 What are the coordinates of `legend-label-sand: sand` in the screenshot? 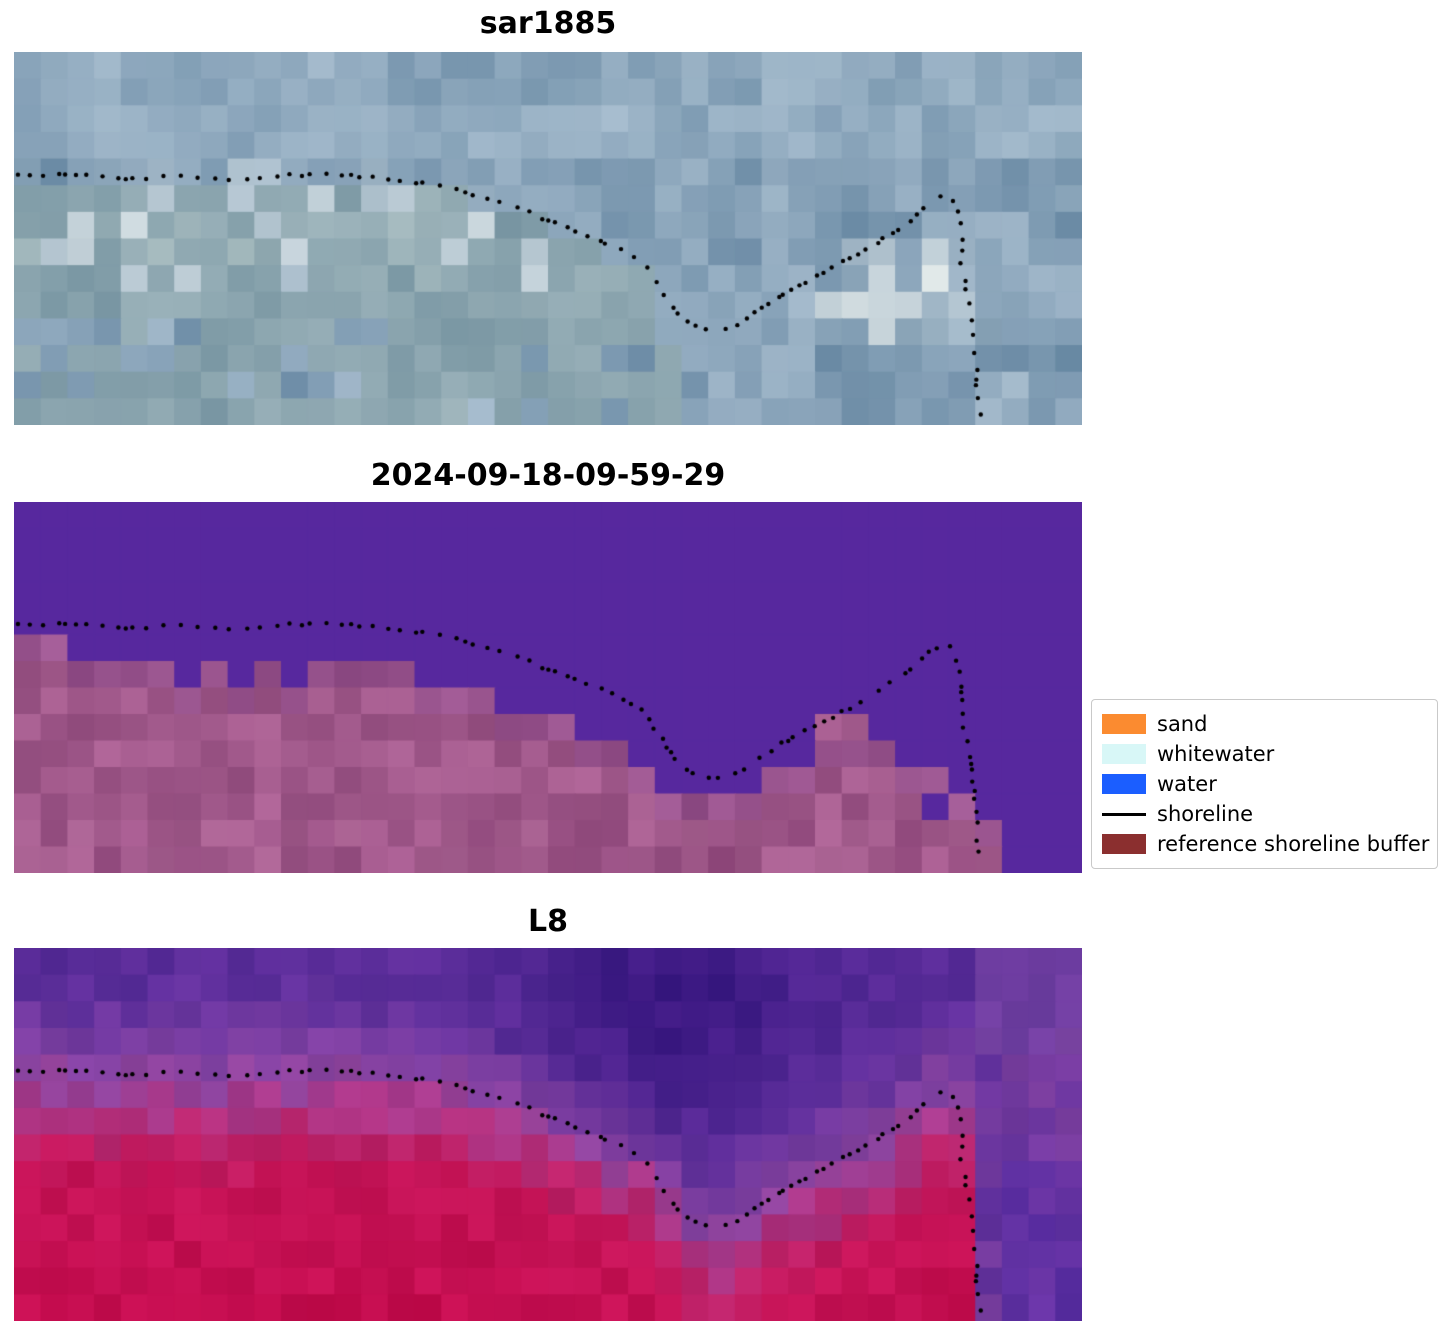 It's located at (1182, 724).